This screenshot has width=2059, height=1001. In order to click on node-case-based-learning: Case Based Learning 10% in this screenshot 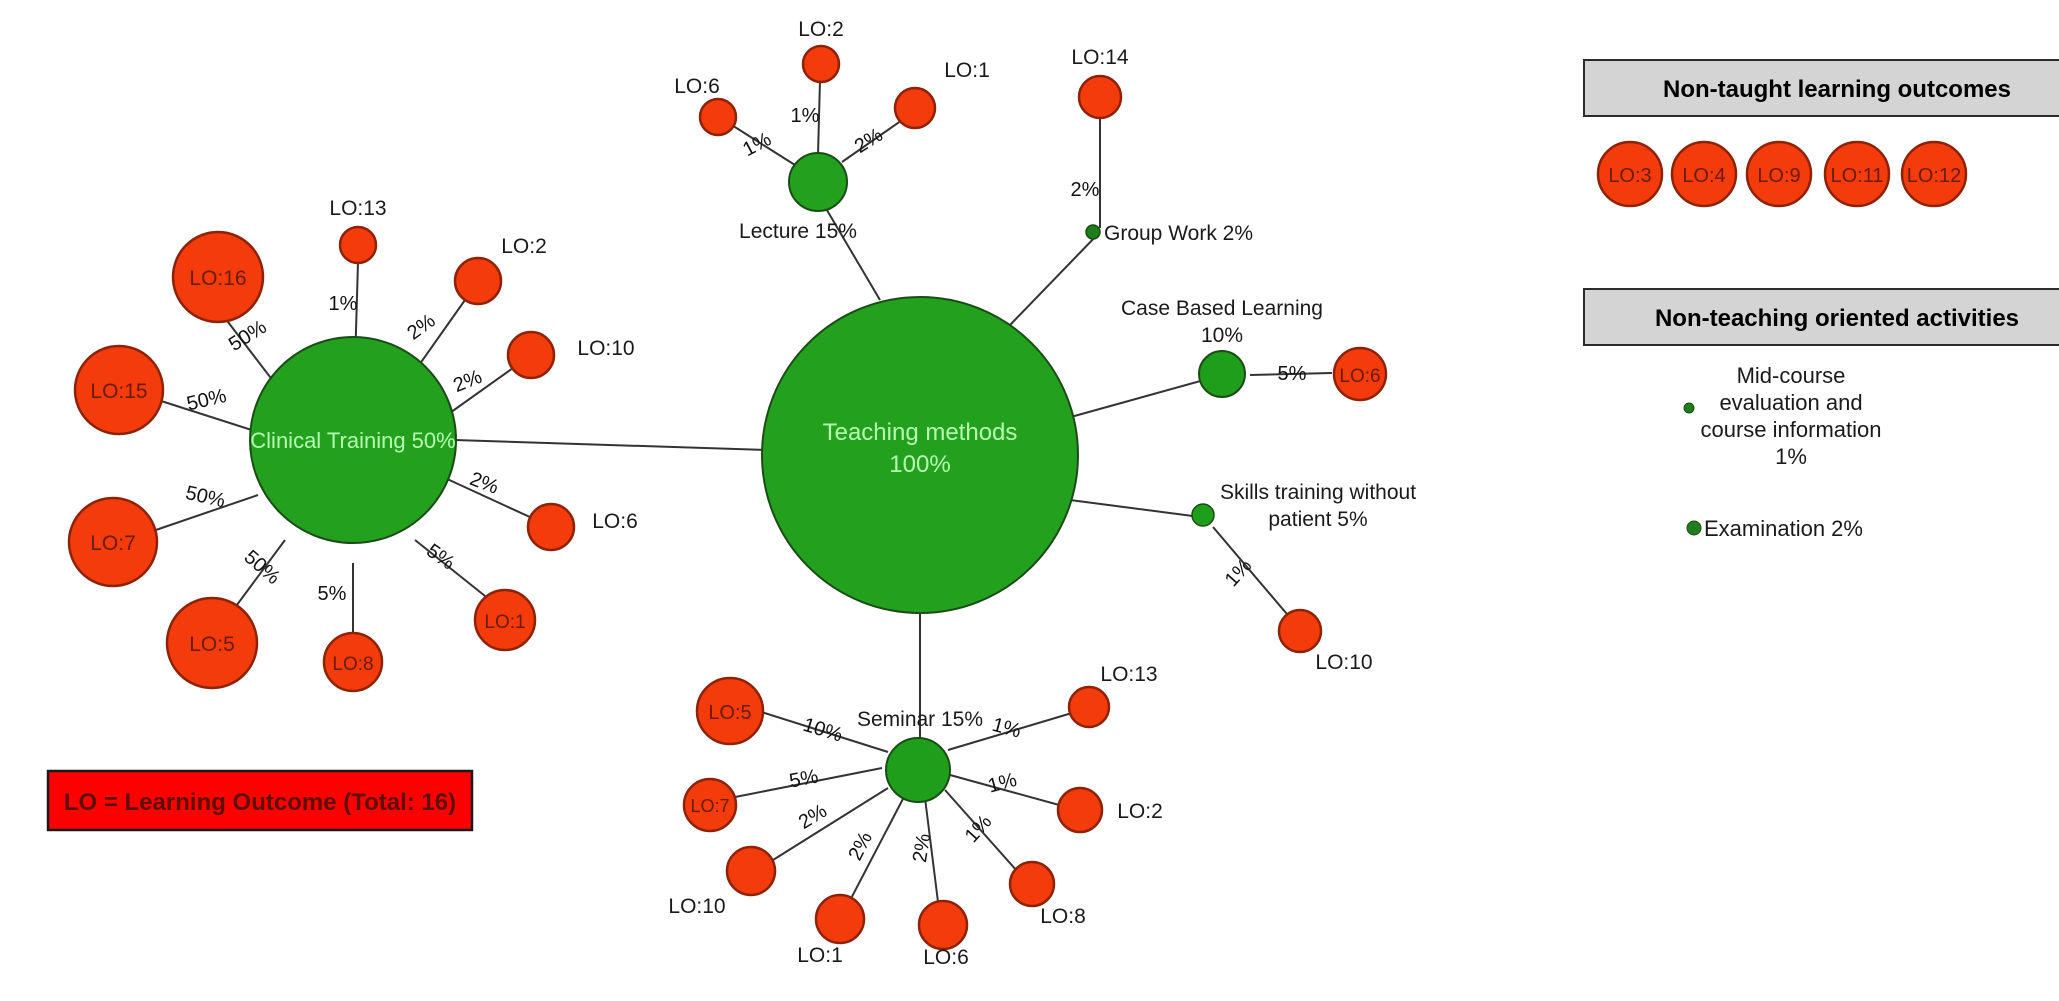, I will do `click(1222, 347)`.